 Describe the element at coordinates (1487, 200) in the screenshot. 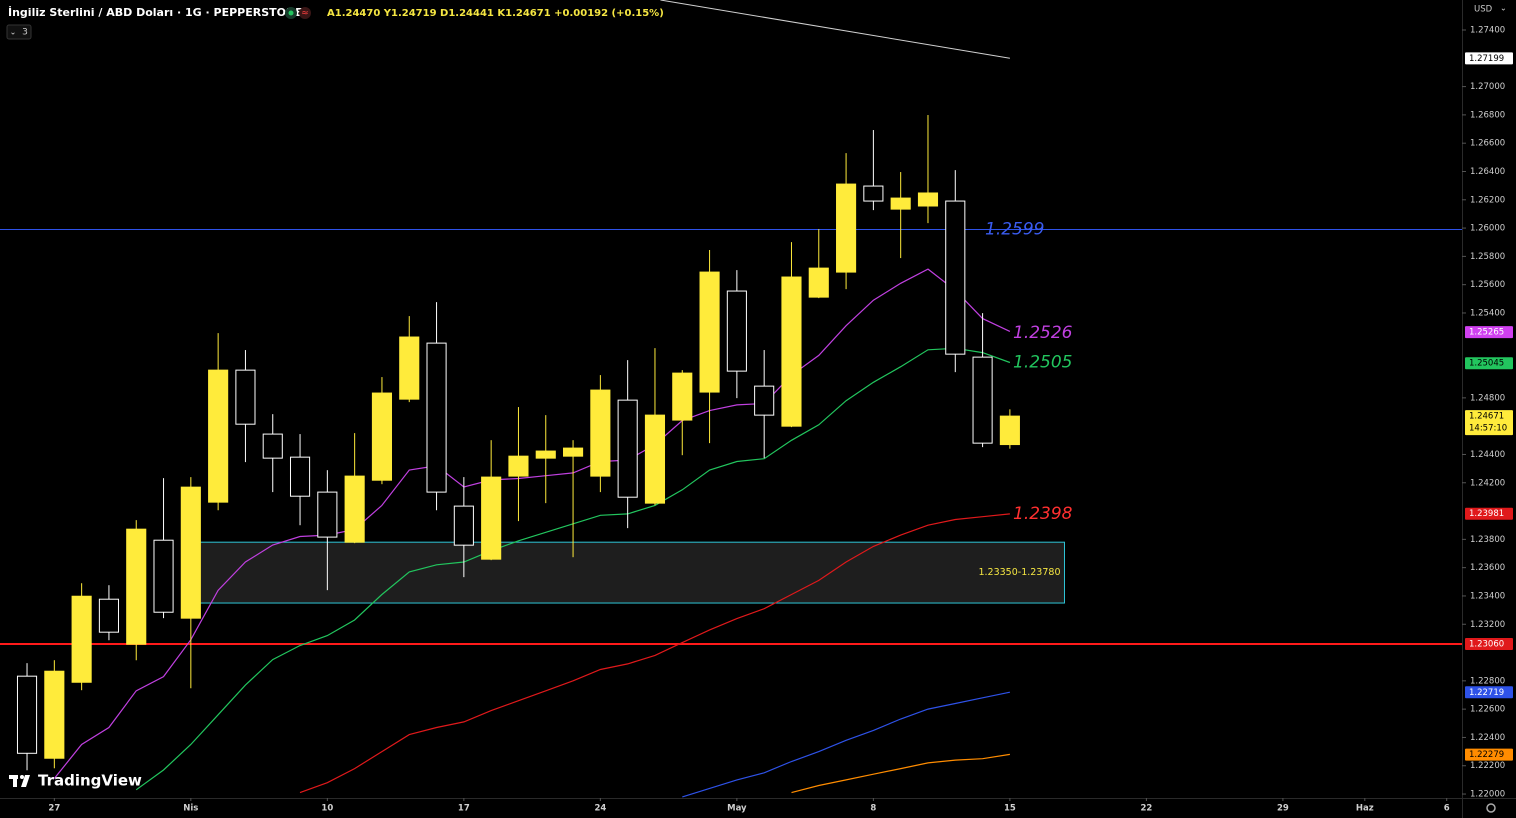

I see `y-tick-label: 1.26200` at that location.